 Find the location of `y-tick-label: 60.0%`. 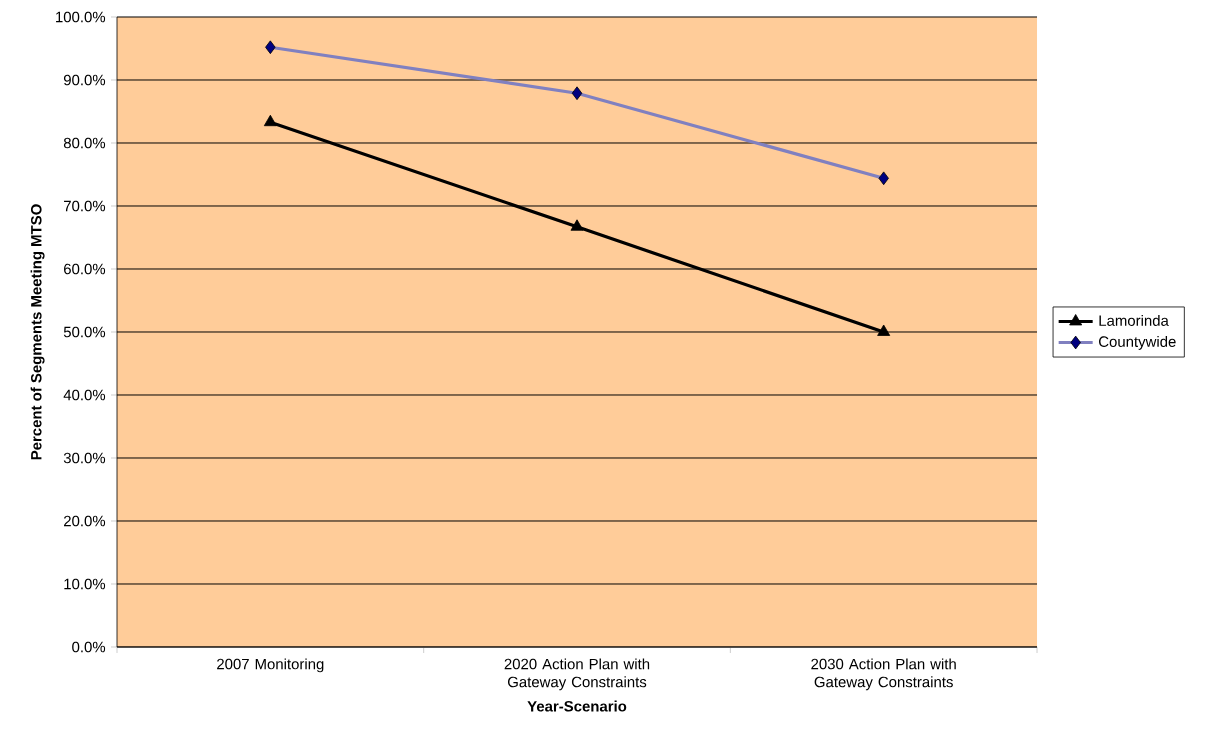

y-tick-label: 60.0% is located at coordinates (85, 269).